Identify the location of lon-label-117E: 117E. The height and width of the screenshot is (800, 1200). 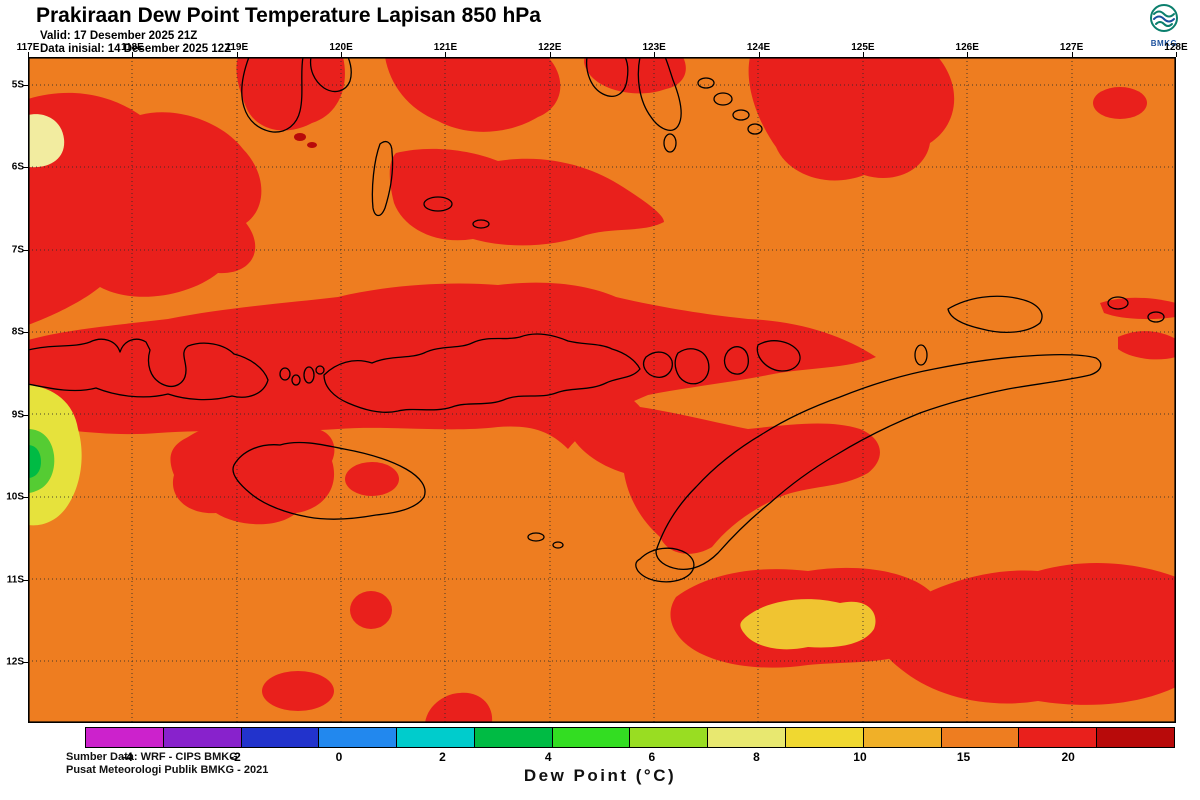
(28, 47).